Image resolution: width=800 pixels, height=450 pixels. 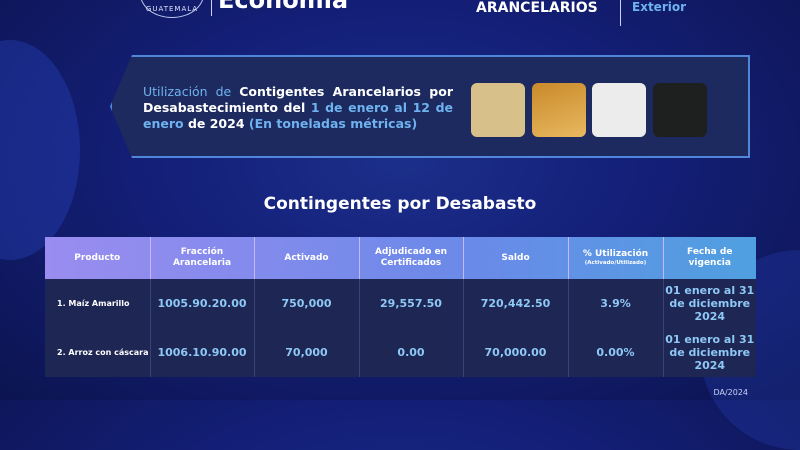 I want to click on ministry-name: Economía, so click(x=283, y=7).